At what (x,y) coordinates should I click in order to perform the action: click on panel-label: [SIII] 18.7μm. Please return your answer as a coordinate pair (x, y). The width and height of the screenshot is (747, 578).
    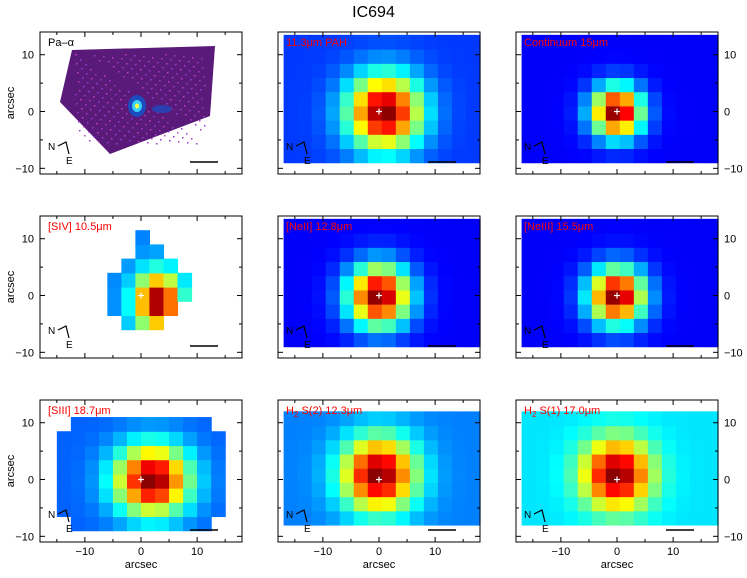
    Looking at the image, I should click on (79, 411).